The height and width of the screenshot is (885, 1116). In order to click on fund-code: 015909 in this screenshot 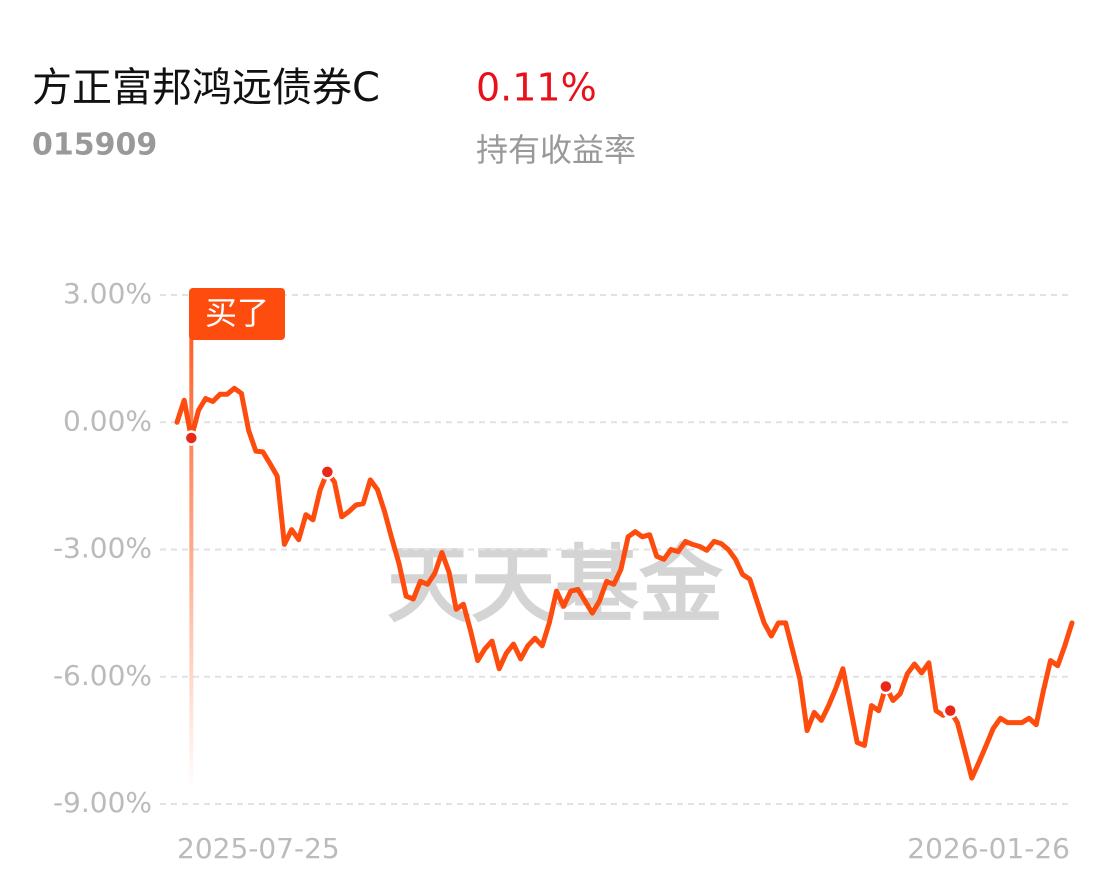, I will do `click(94, 145)`.